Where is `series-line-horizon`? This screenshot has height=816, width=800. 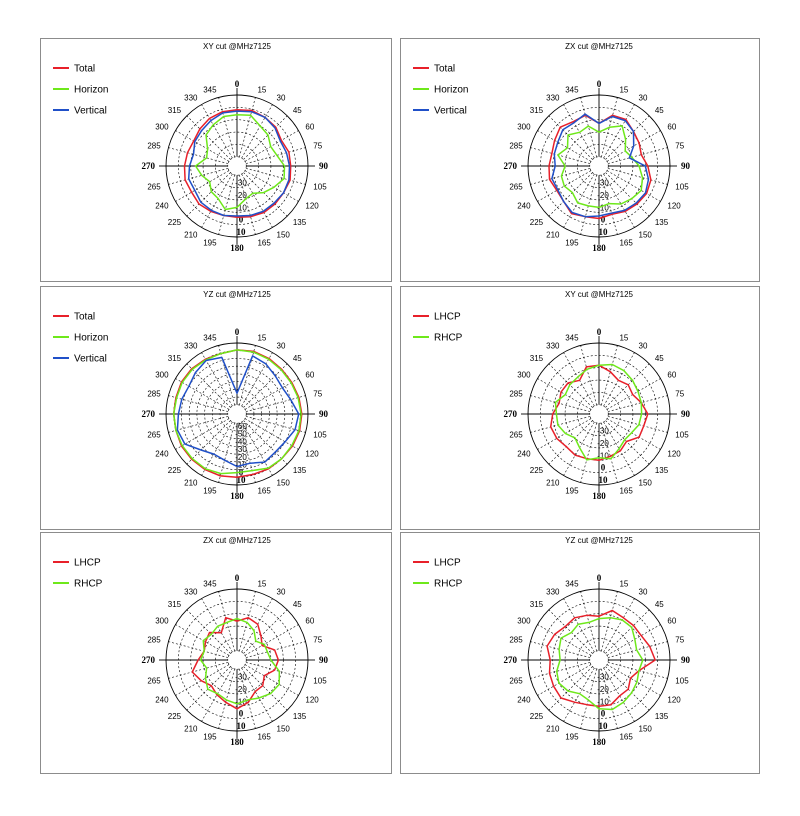 series-line-horizon is located at coordinates (240, 162).